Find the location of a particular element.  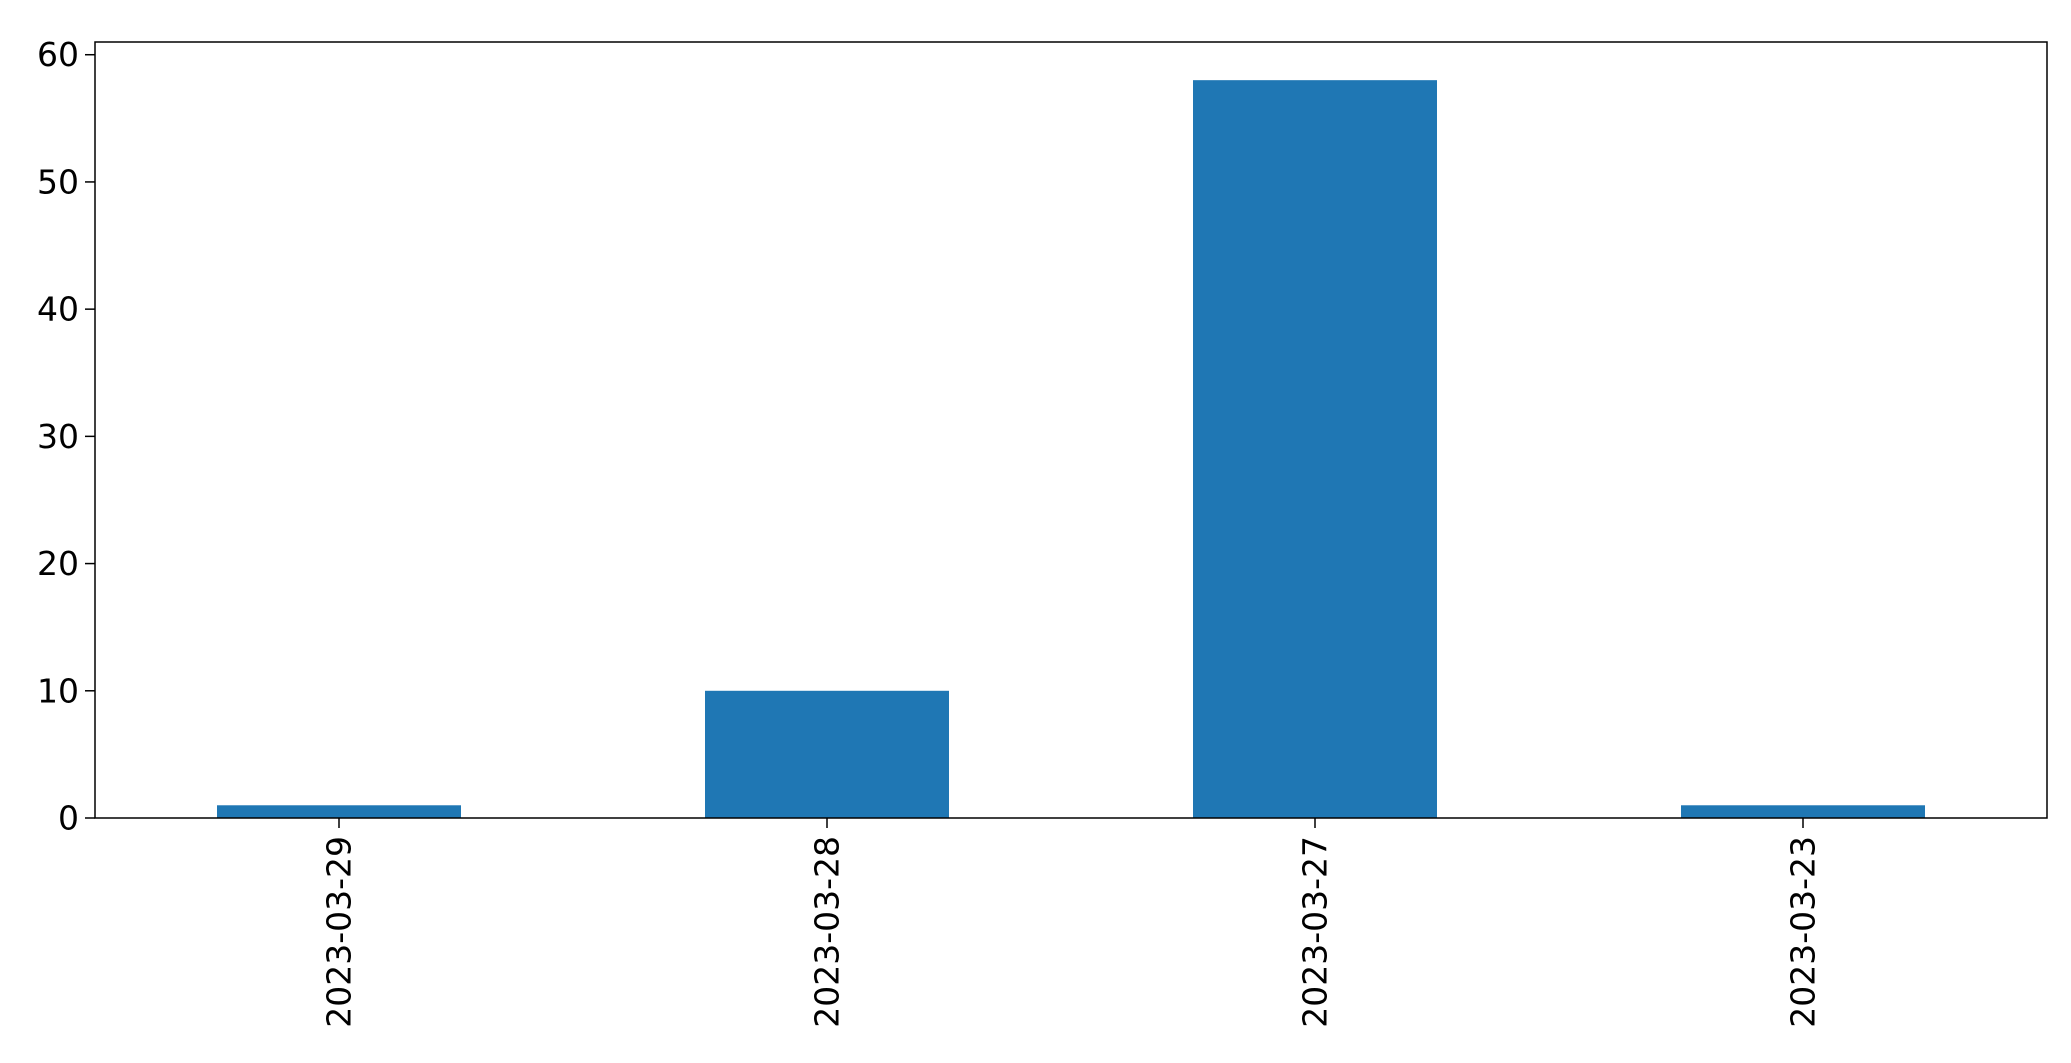

x-tick-label: 2023-03-29 is located at coordinates (339, 932).